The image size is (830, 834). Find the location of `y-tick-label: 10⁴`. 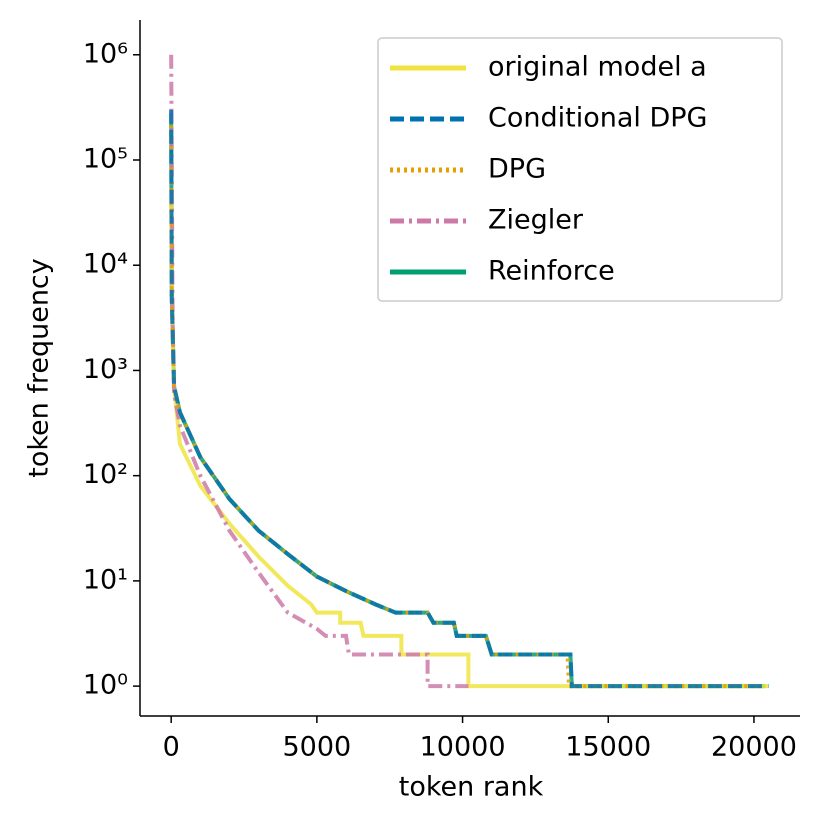

y-tick-label: 10⁴ is located at coordinates (105, 264).